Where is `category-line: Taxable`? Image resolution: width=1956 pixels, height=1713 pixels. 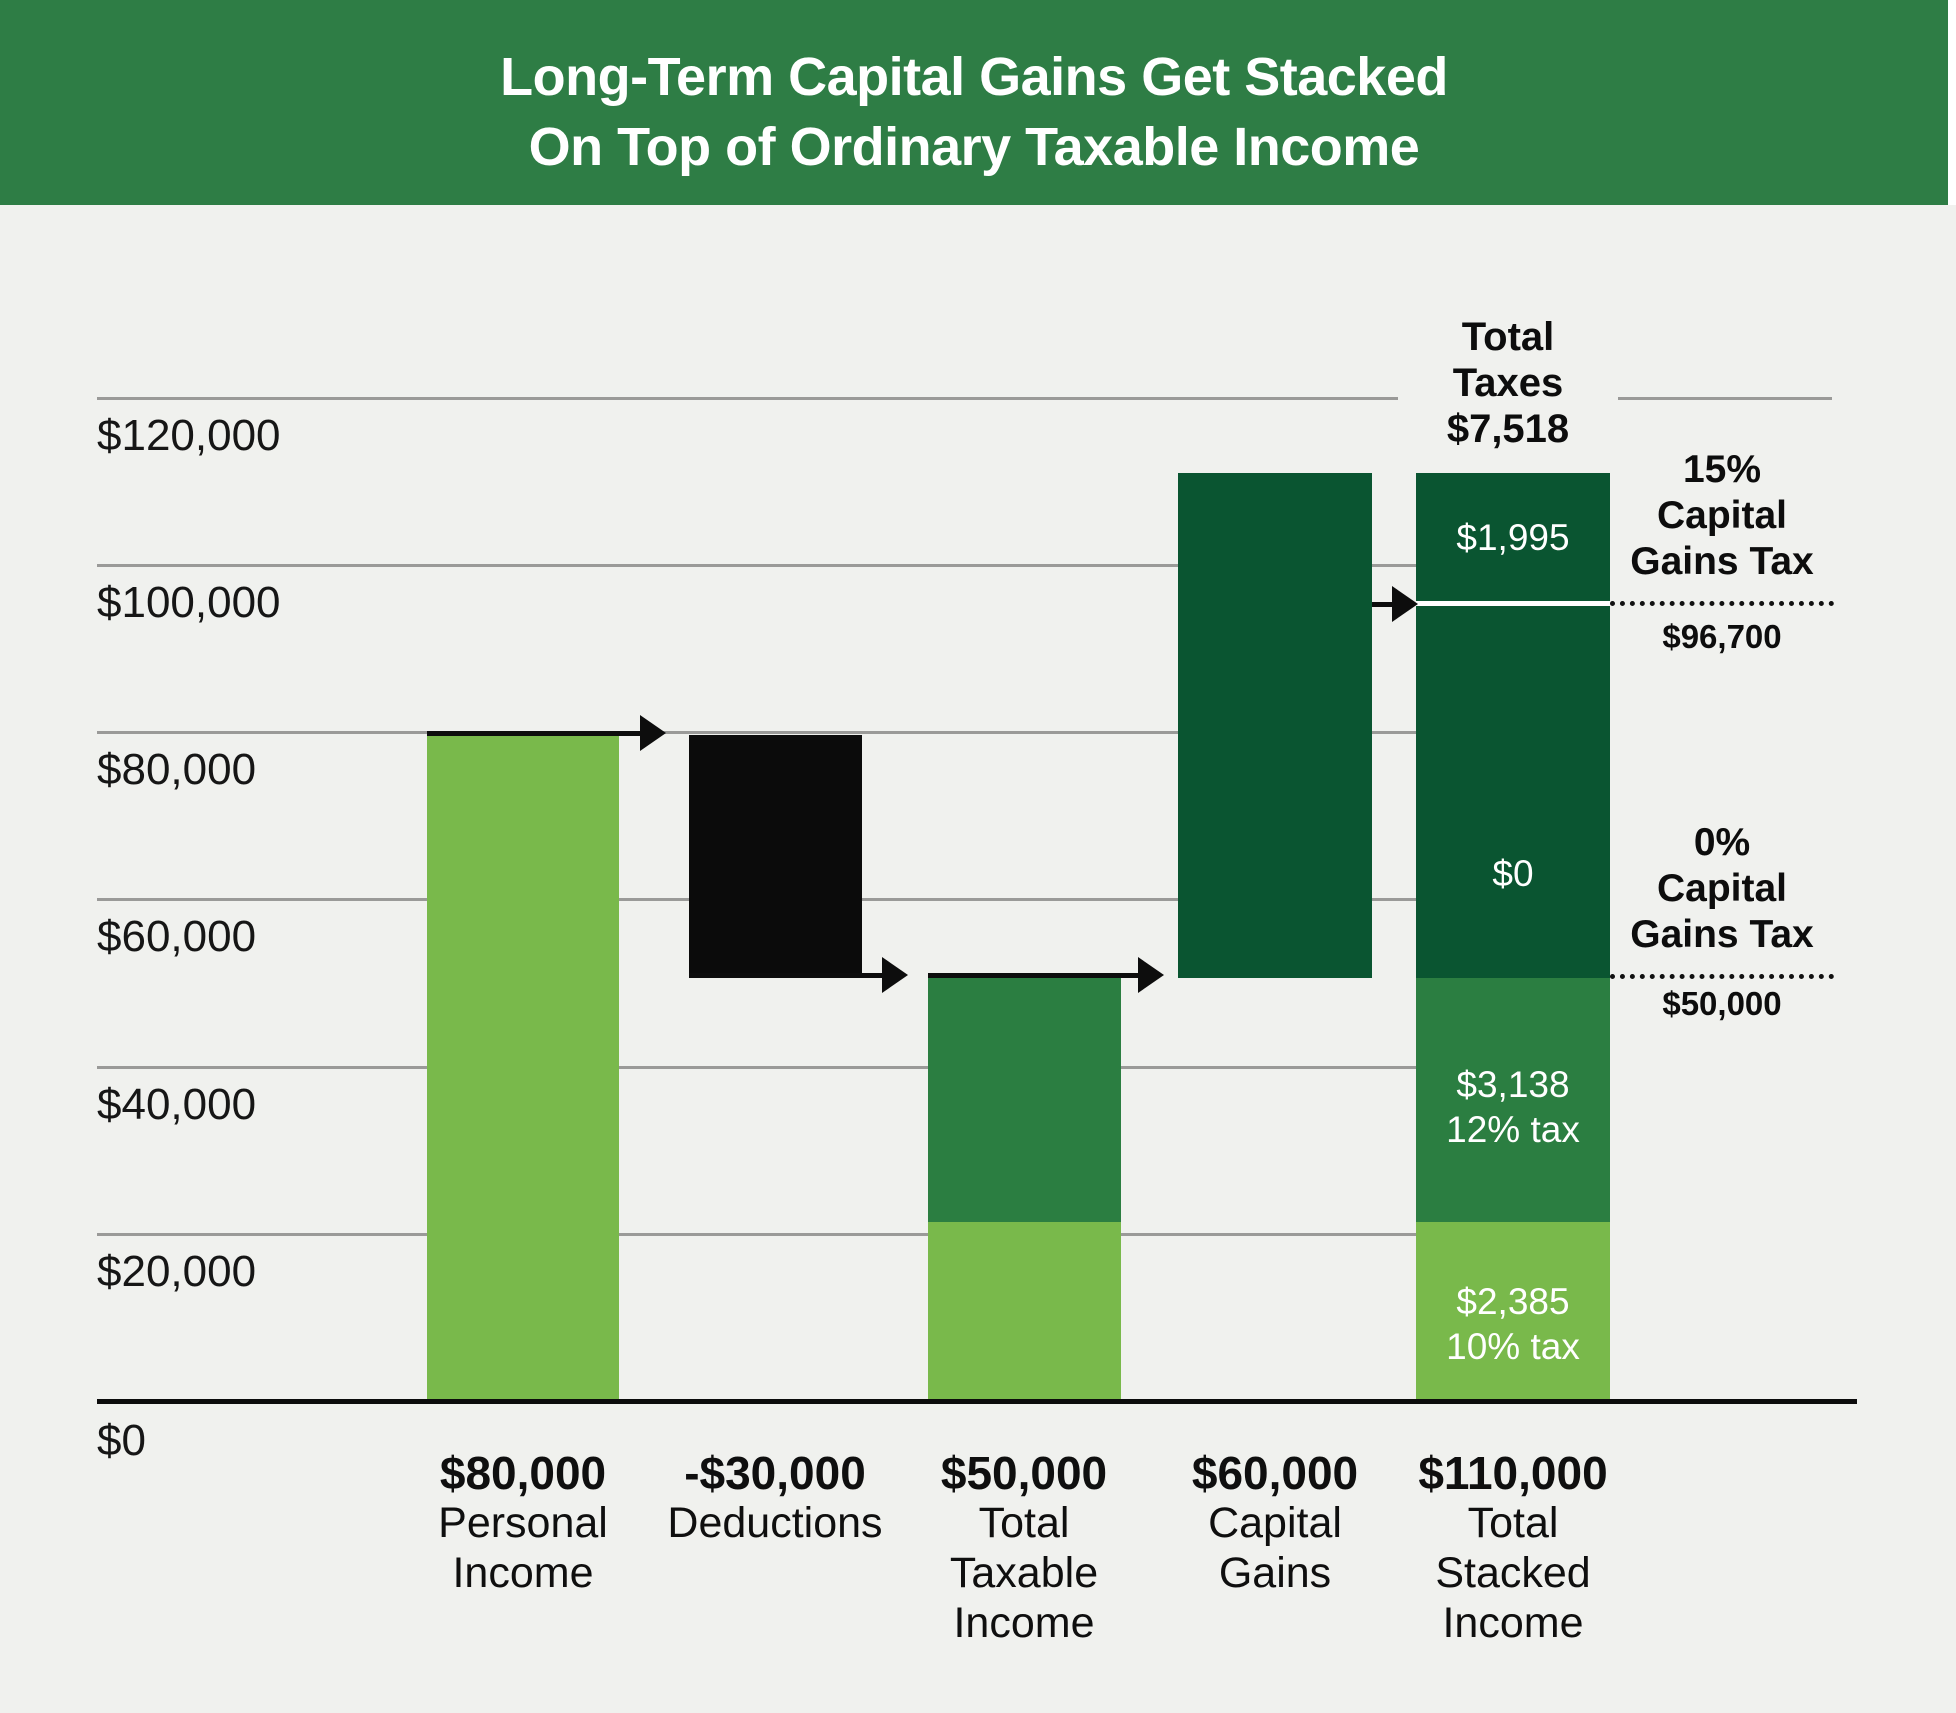 category-line: Taxable is located at coordinates (1024, 1573).